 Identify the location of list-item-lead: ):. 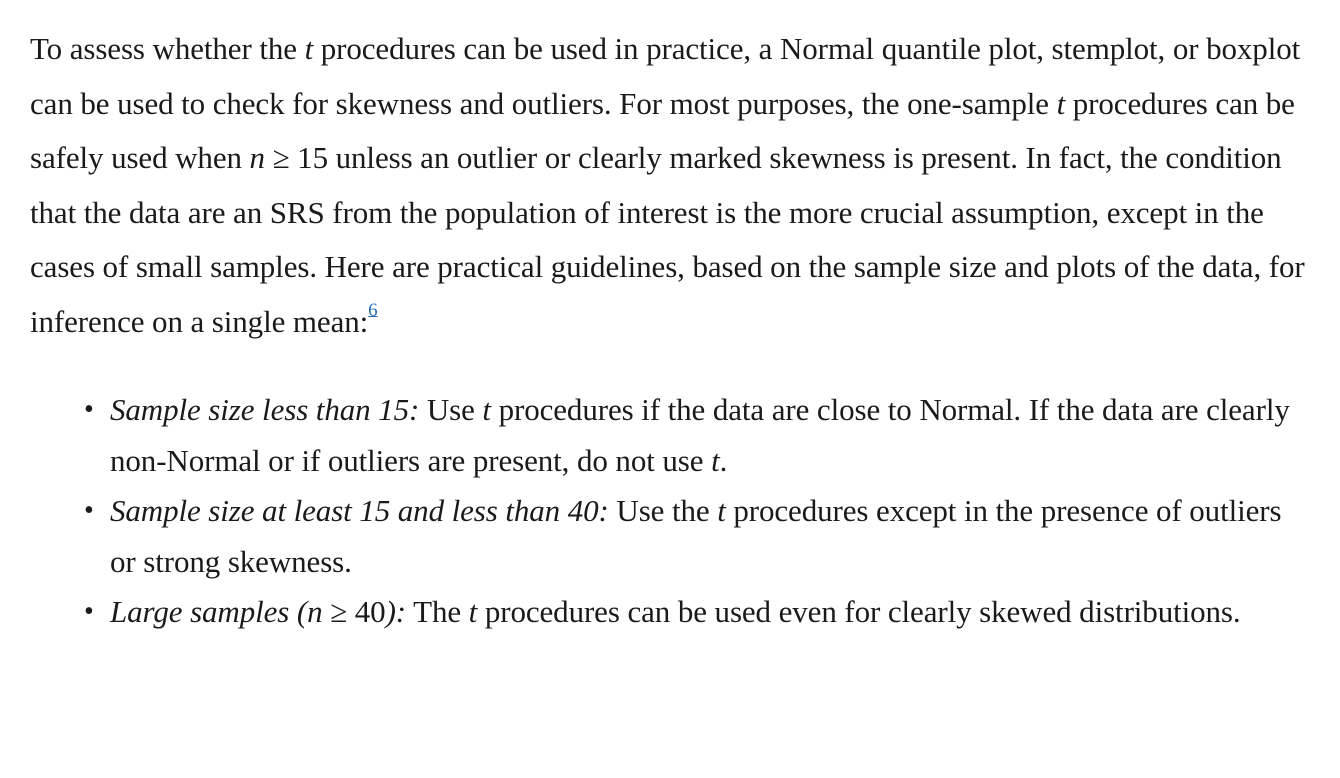
(396, 611).